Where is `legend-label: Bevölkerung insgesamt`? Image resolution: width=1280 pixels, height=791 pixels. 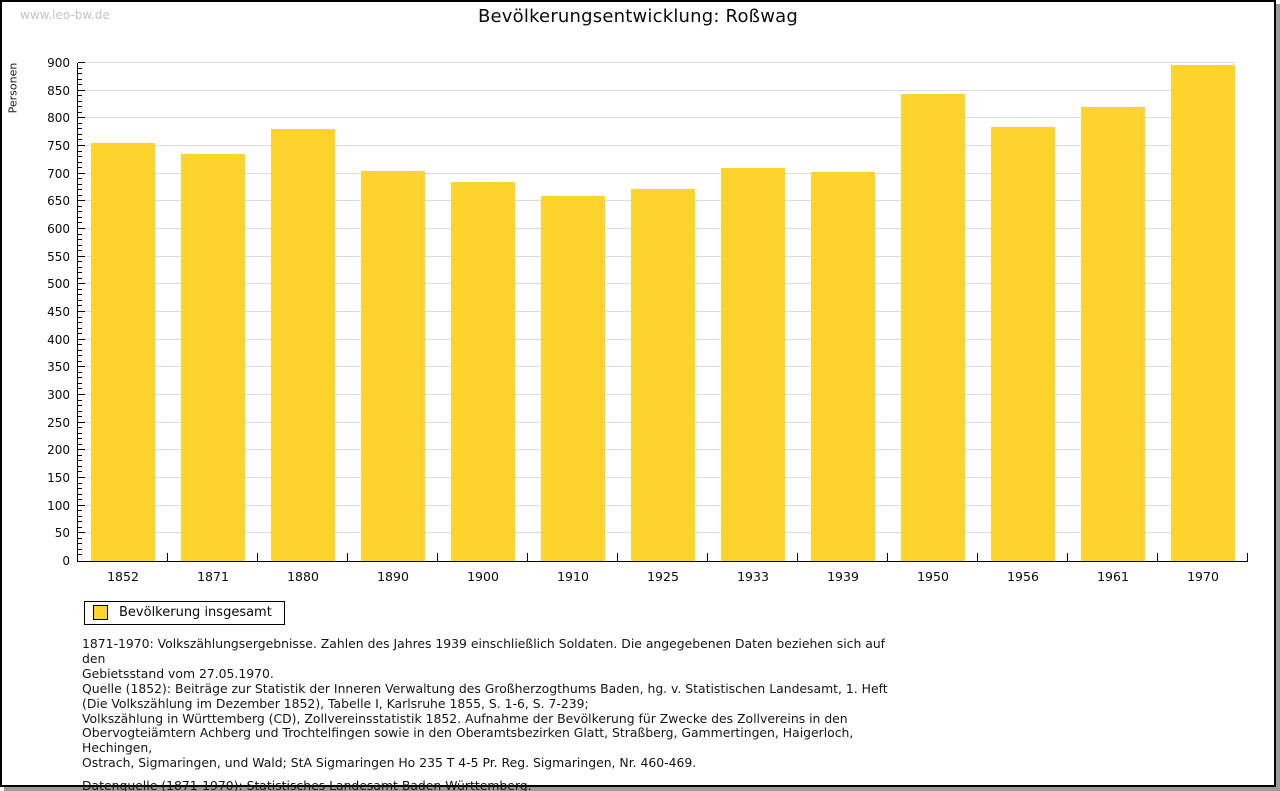 legend-label: Bevölkerung insgesamt is located at coordinates (195, 612).